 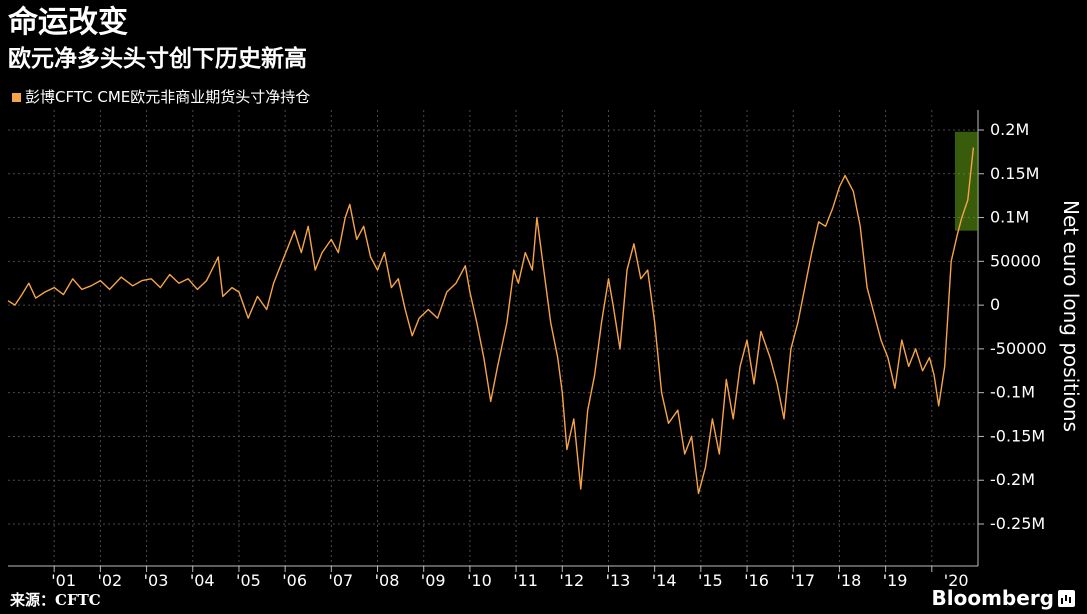 I want to click on x-tick-label: '17, so click(x=802, y=580).